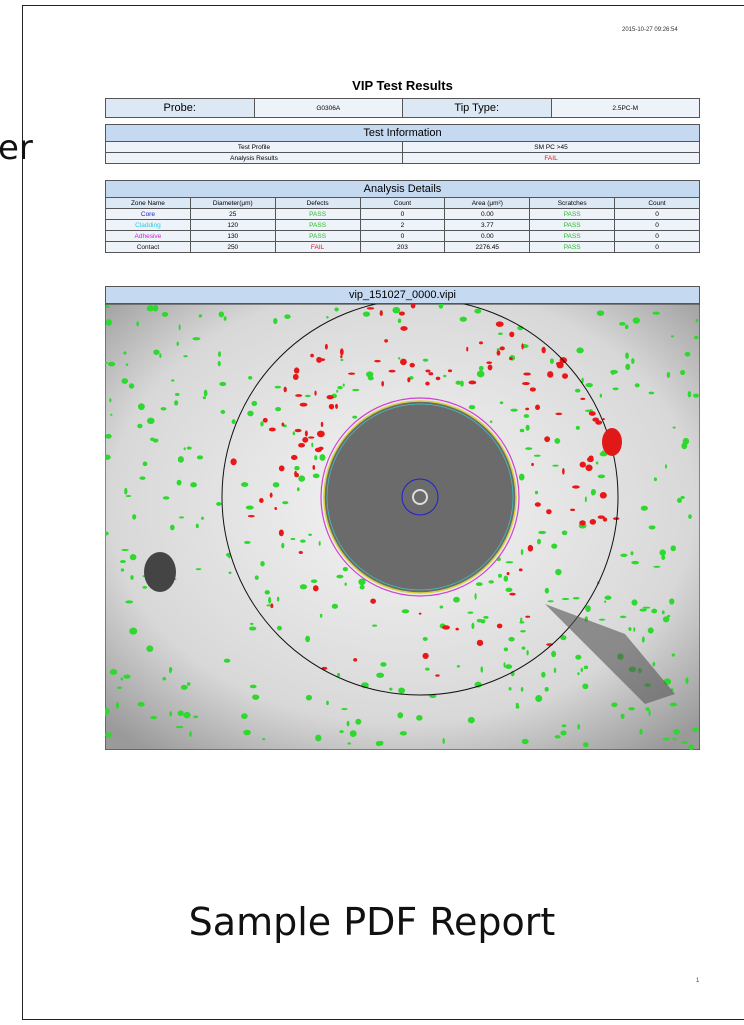 The image size is (744, 1025). Describe the element at coordinates (148, 214) in the screenshot. I see `cell: Core` at that location.